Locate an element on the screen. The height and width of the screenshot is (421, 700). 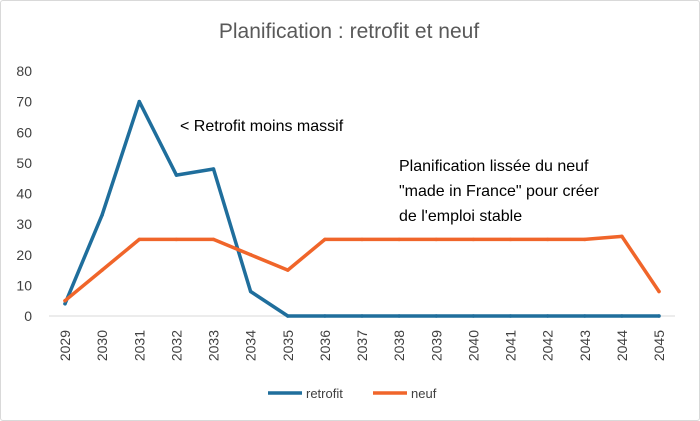
y-axis: 0 10 20 30 40 50 60 70 80 is located at coordinates (24, 193).